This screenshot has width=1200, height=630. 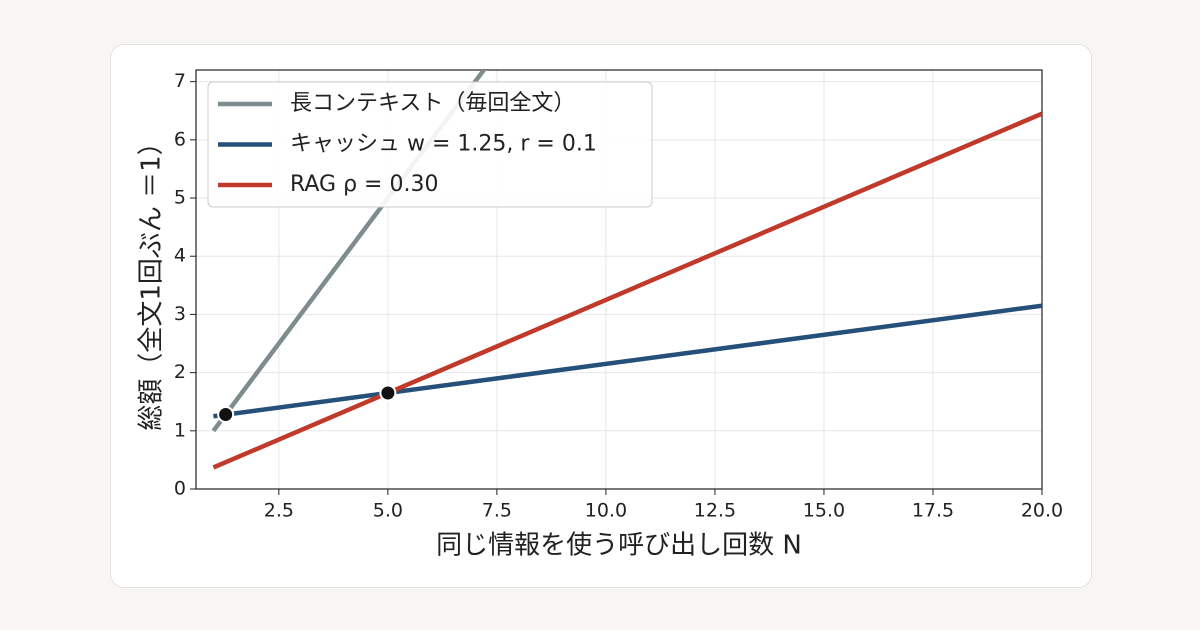 What do you see at coordinates (180, 81) in the screenshot?
I see `y-tick-label: 7` at bounding box center [180, 81].